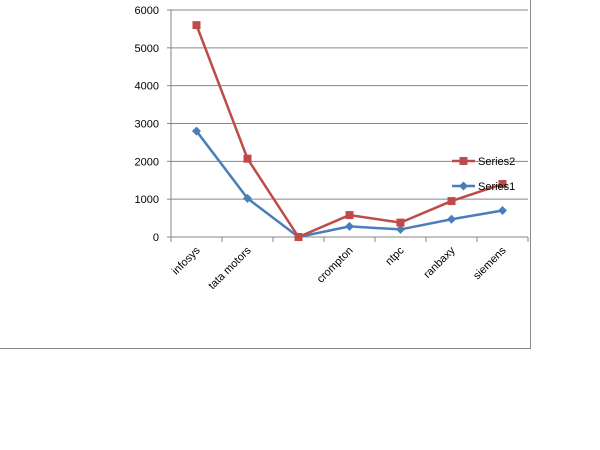 This screenshot has height=450, width=600. Describe the element at coordinates (395, 256) in the screenshot. I see `x-tick-label: ntpc` at that location.